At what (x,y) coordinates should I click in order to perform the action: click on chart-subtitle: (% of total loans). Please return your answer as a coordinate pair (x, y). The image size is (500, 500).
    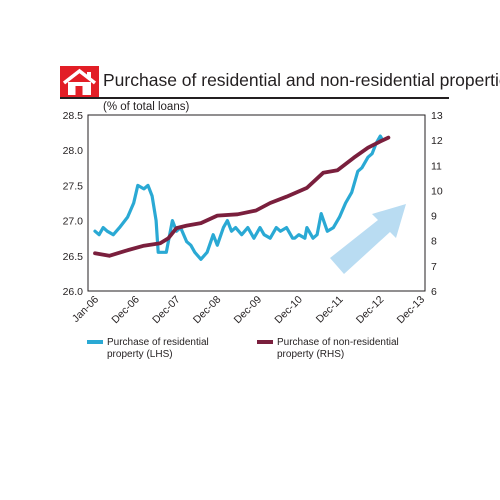
    Looking at the image, I should click on (146, 107).